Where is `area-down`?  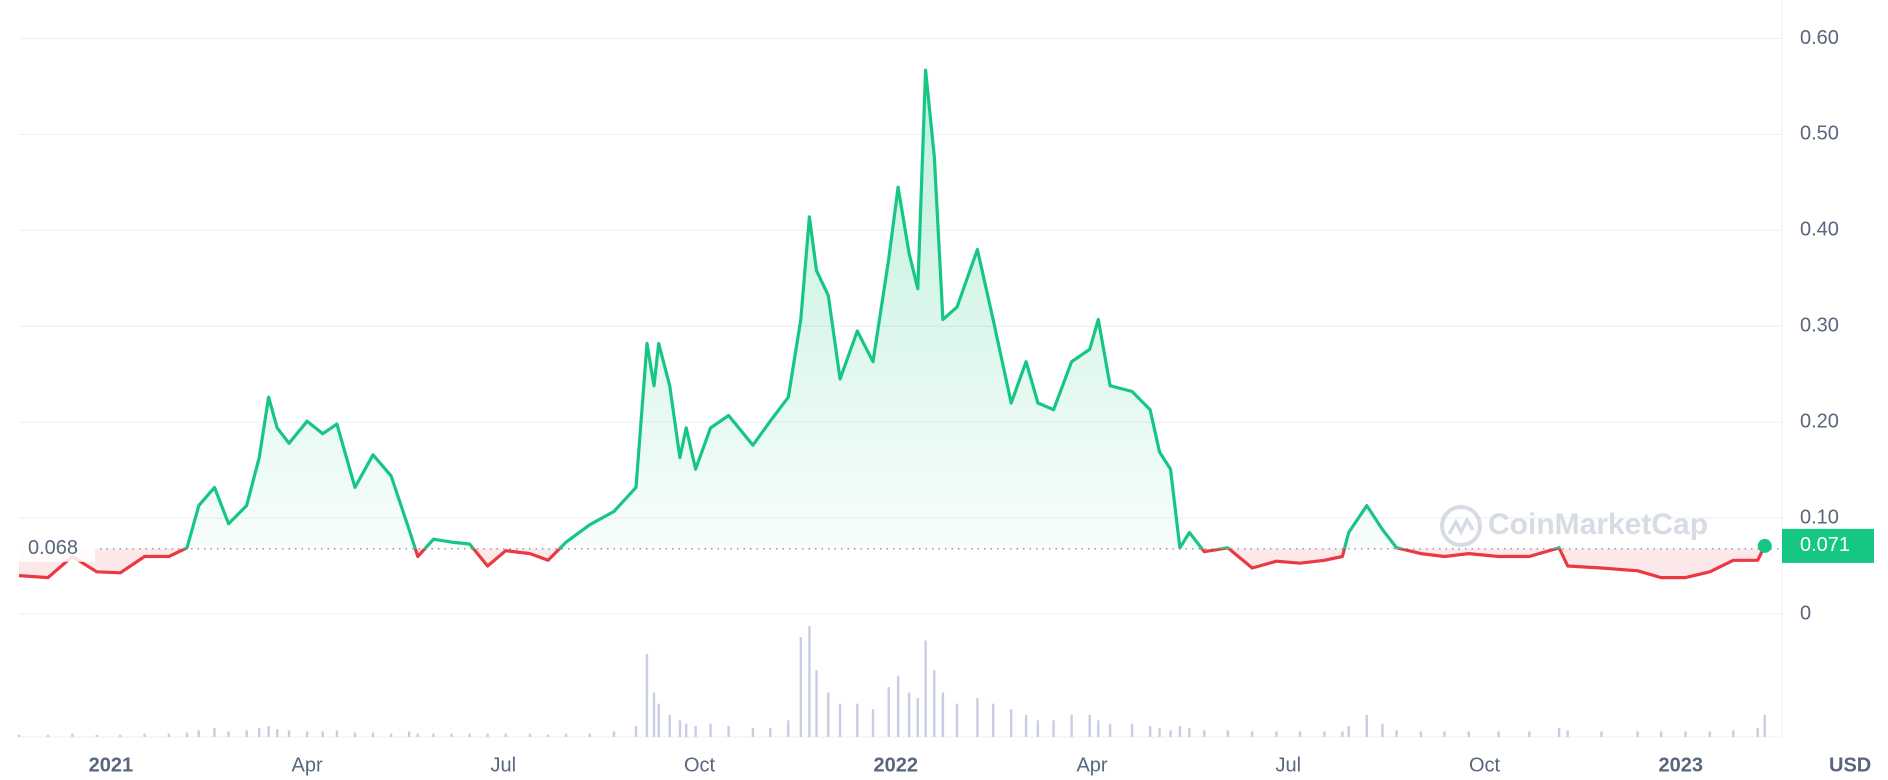
area-down is located at coordinates (892, 563).